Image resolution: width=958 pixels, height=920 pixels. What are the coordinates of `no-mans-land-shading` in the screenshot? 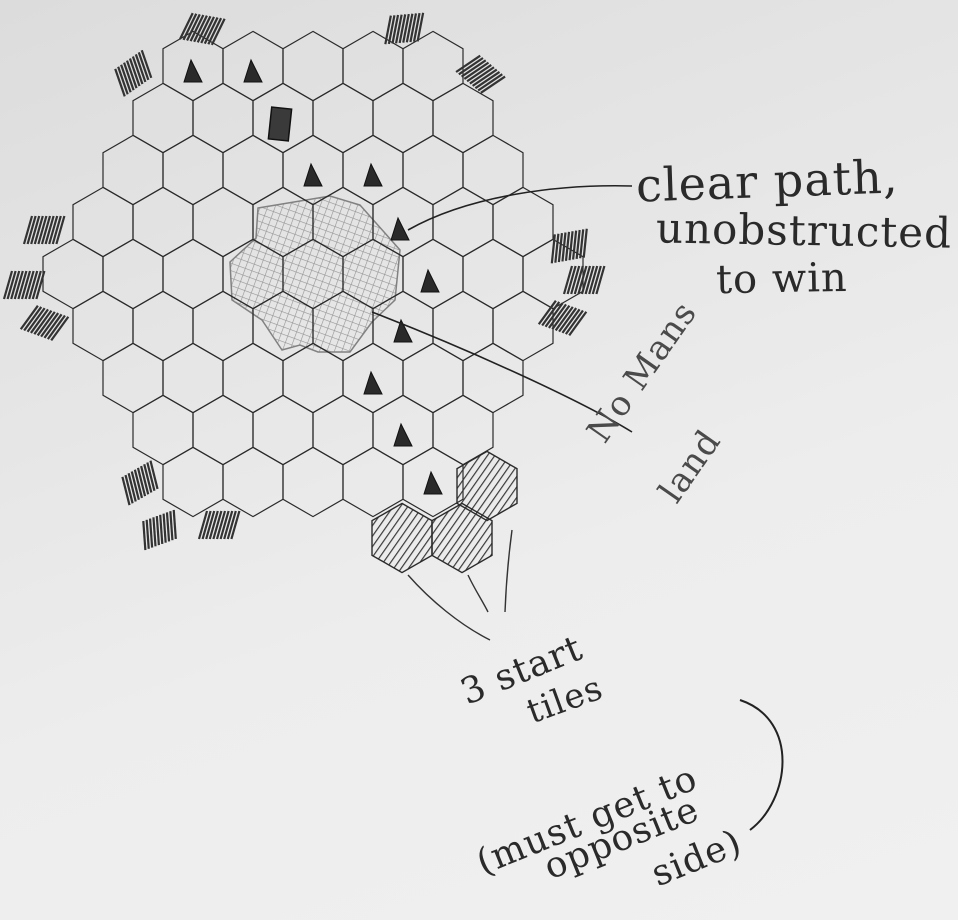 It's located at (315, 274).